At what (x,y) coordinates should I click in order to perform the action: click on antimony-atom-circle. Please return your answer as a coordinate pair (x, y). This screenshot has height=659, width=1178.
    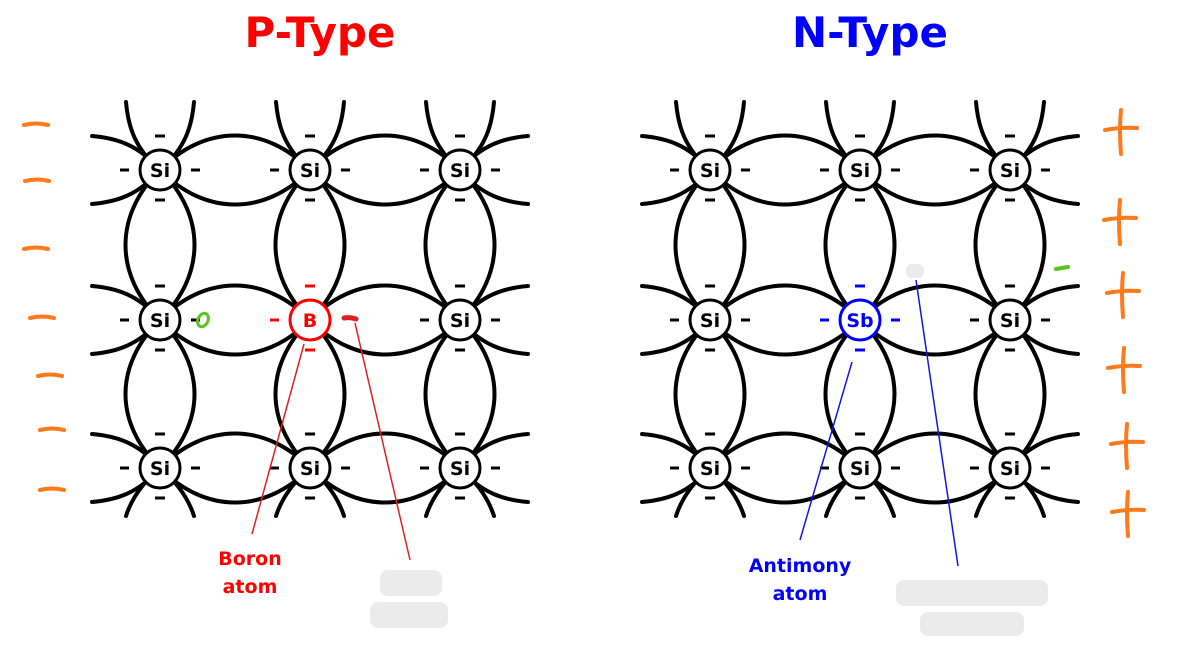
    Looking at the image, I should click on (860, 320).